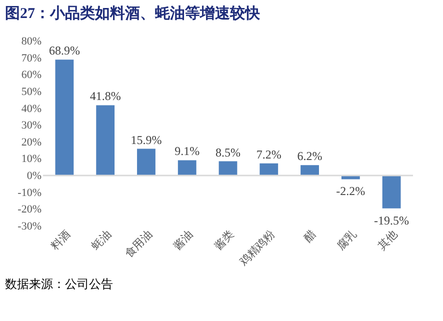 The height and width of the screenshot is (321, 443). I want to click on y-tick-label: 30%, so click(31, 126).